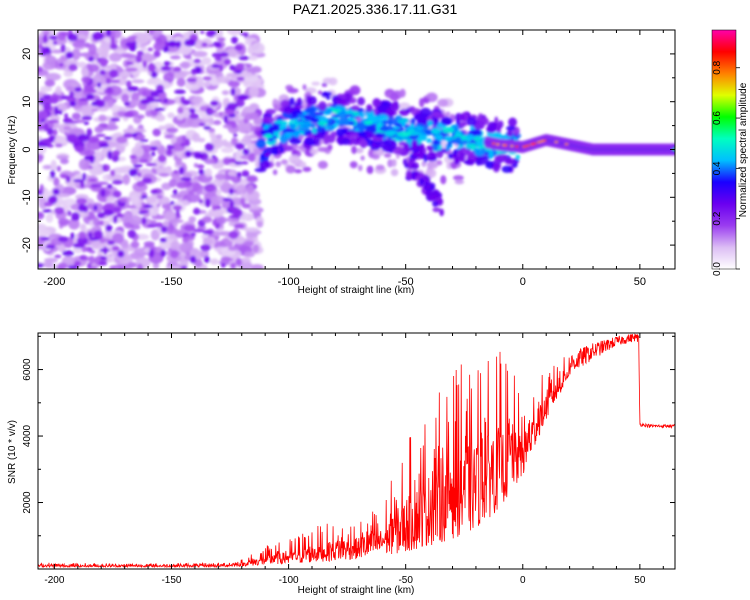 The width and height of the screenshot is (750, 600). Describe the element at coordinates (717, 168) in the screenshot. I see `colorbar-tick-label: 0.4` at that location.